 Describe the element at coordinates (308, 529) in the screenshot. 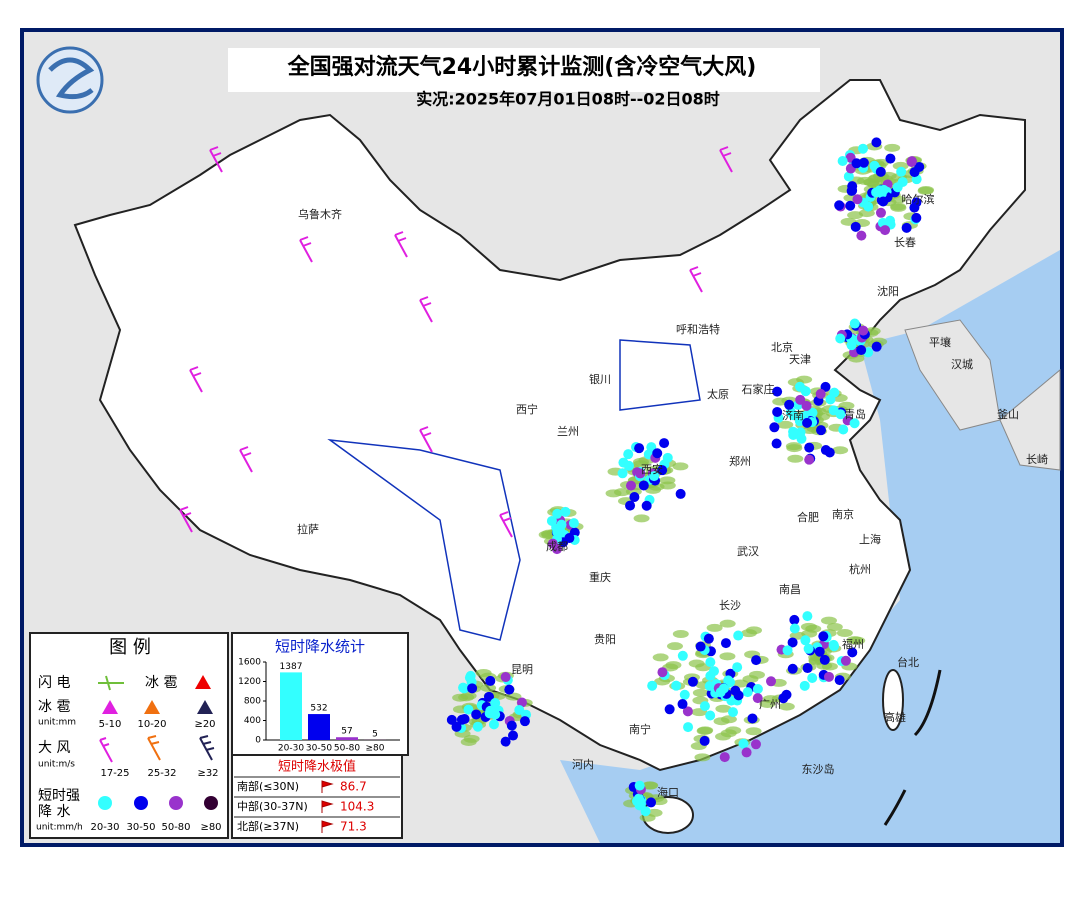

I see `place-label: 拉萨` at that location.